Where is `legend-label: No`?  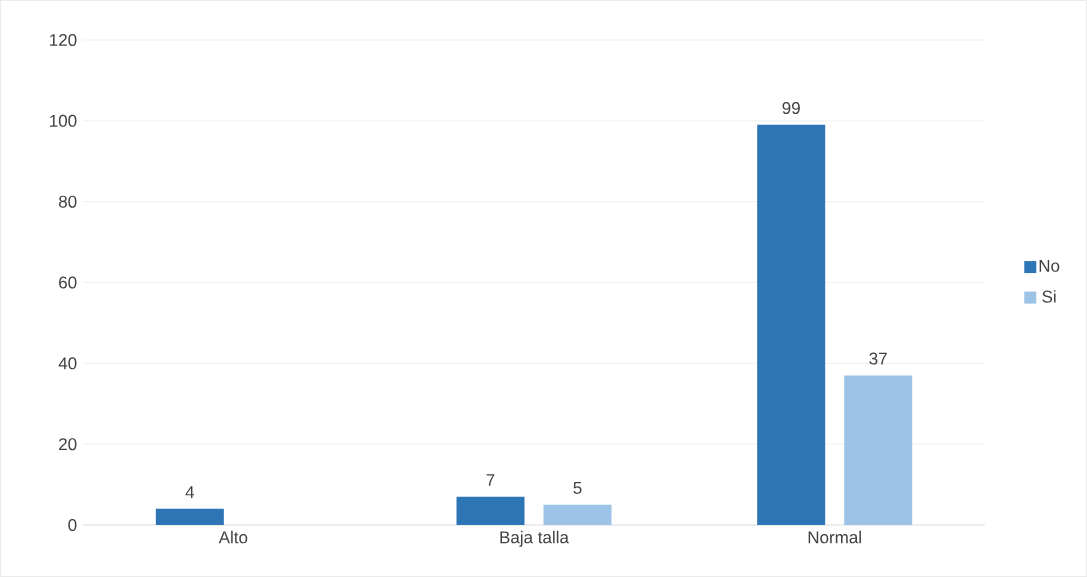
legend-label: No is located at coordinates (1049, 265).